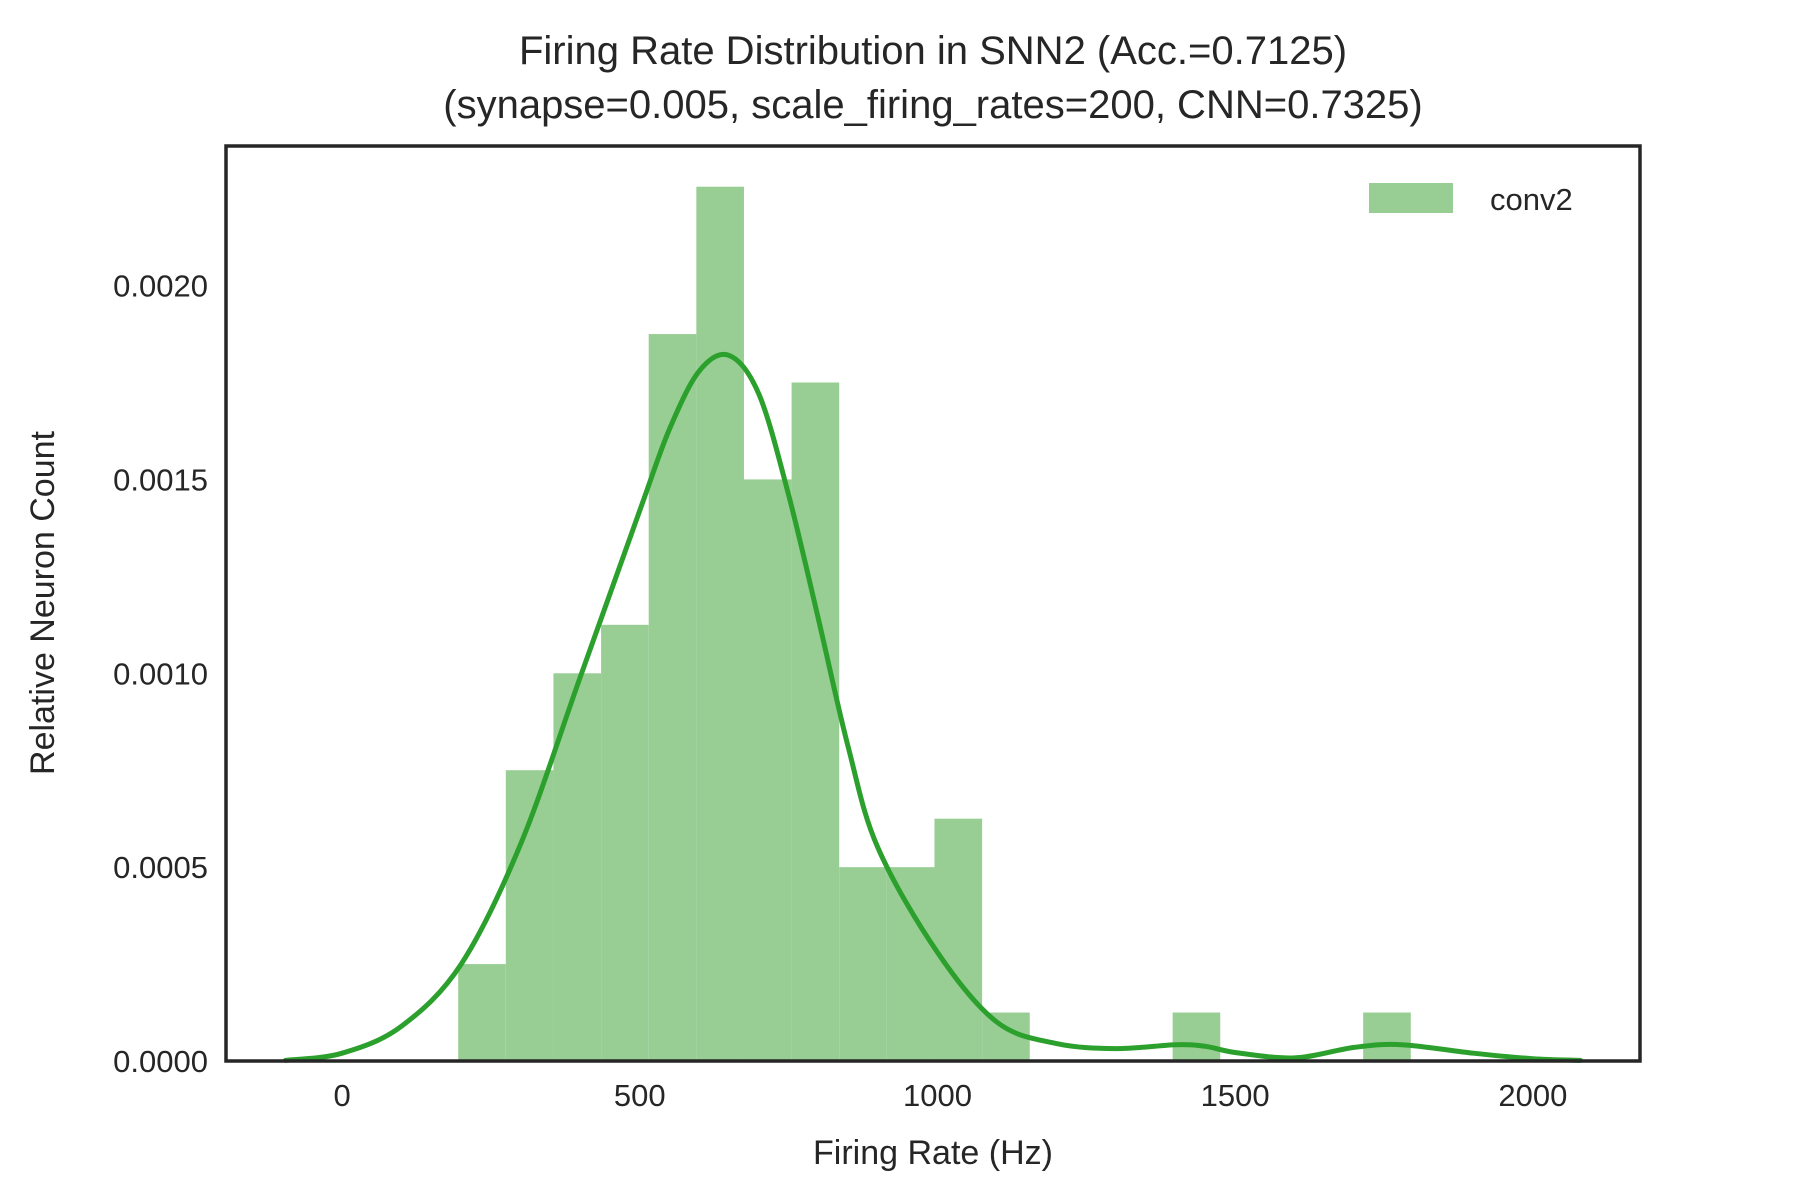 The width and height of the screenshot is (1800, 1200). I want to click on x-axis-ticks: 0 500 1000 1500 2000, so click(950, 1095).